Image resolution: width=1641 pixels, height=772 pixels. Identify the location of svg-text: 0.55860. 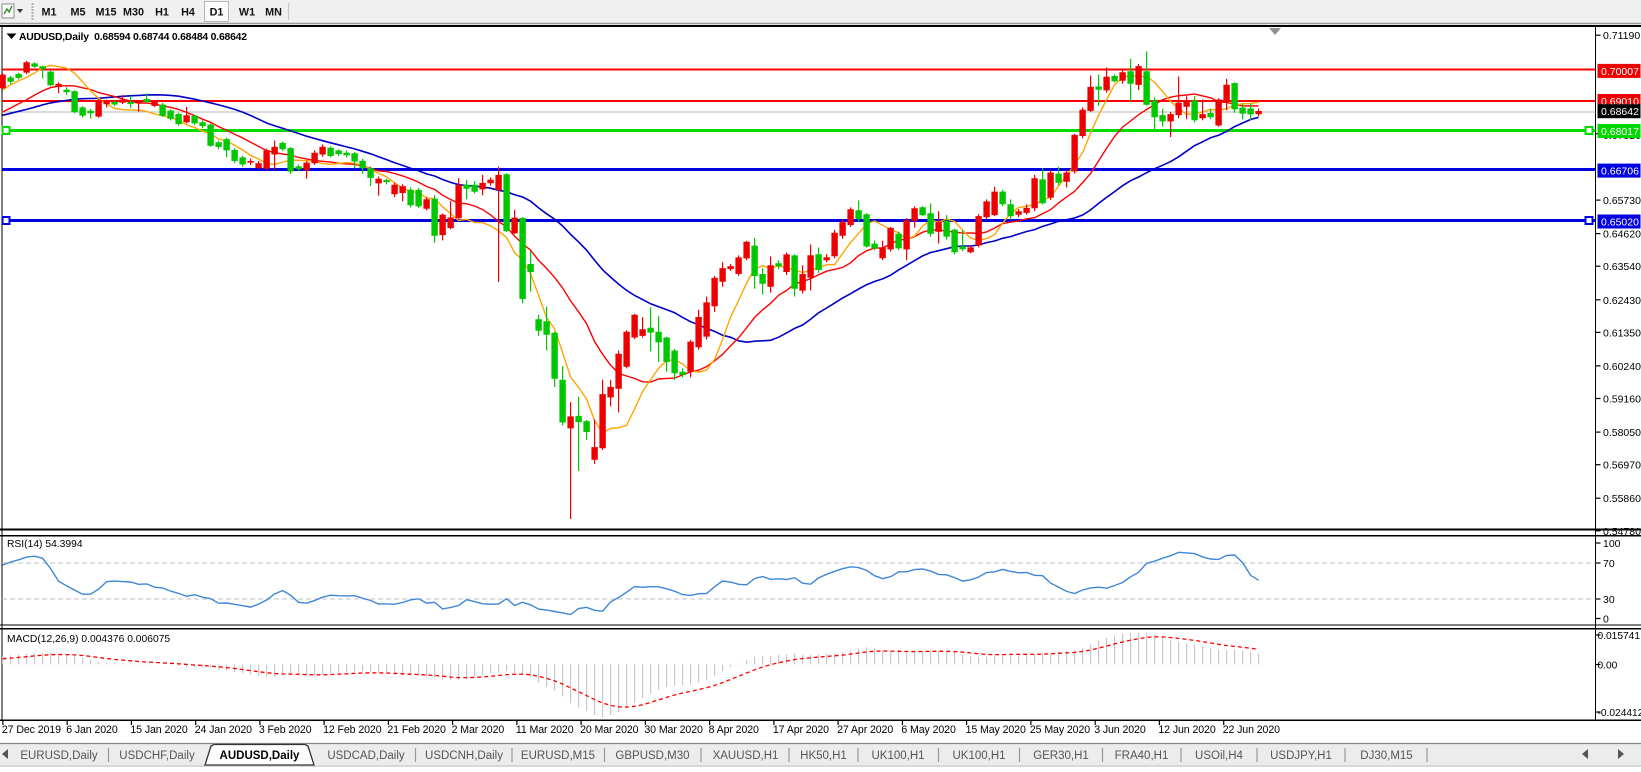
(1622, 499).